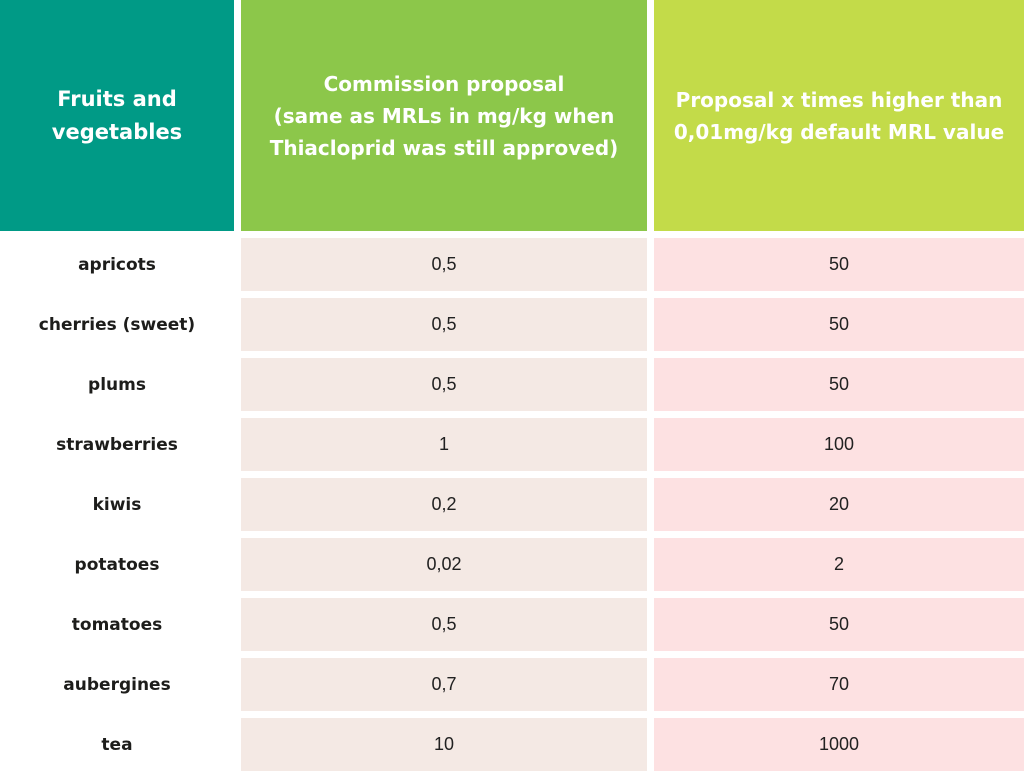  What do you see at coordinates (117, 564) in the screenshot?
I see `row-label-potatoes: potatoes` at bounding box center [117, 564].